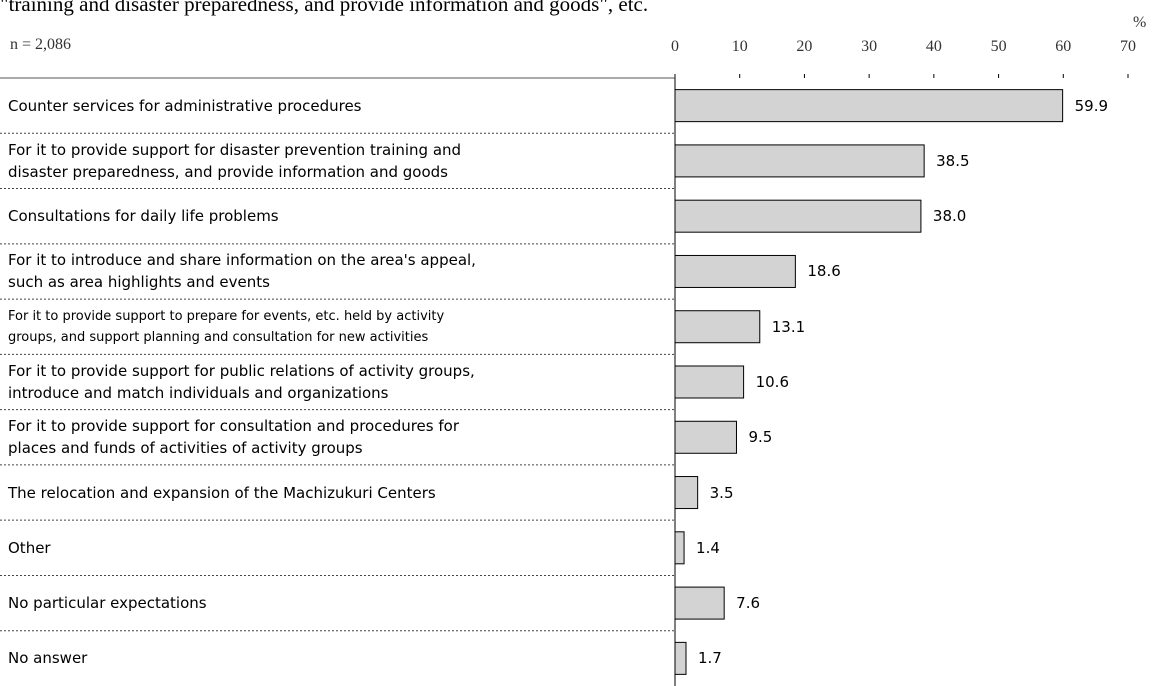 This screenshot has height=686, width=1154. I want to click on x-tick-label: 0, so click(675, 46).